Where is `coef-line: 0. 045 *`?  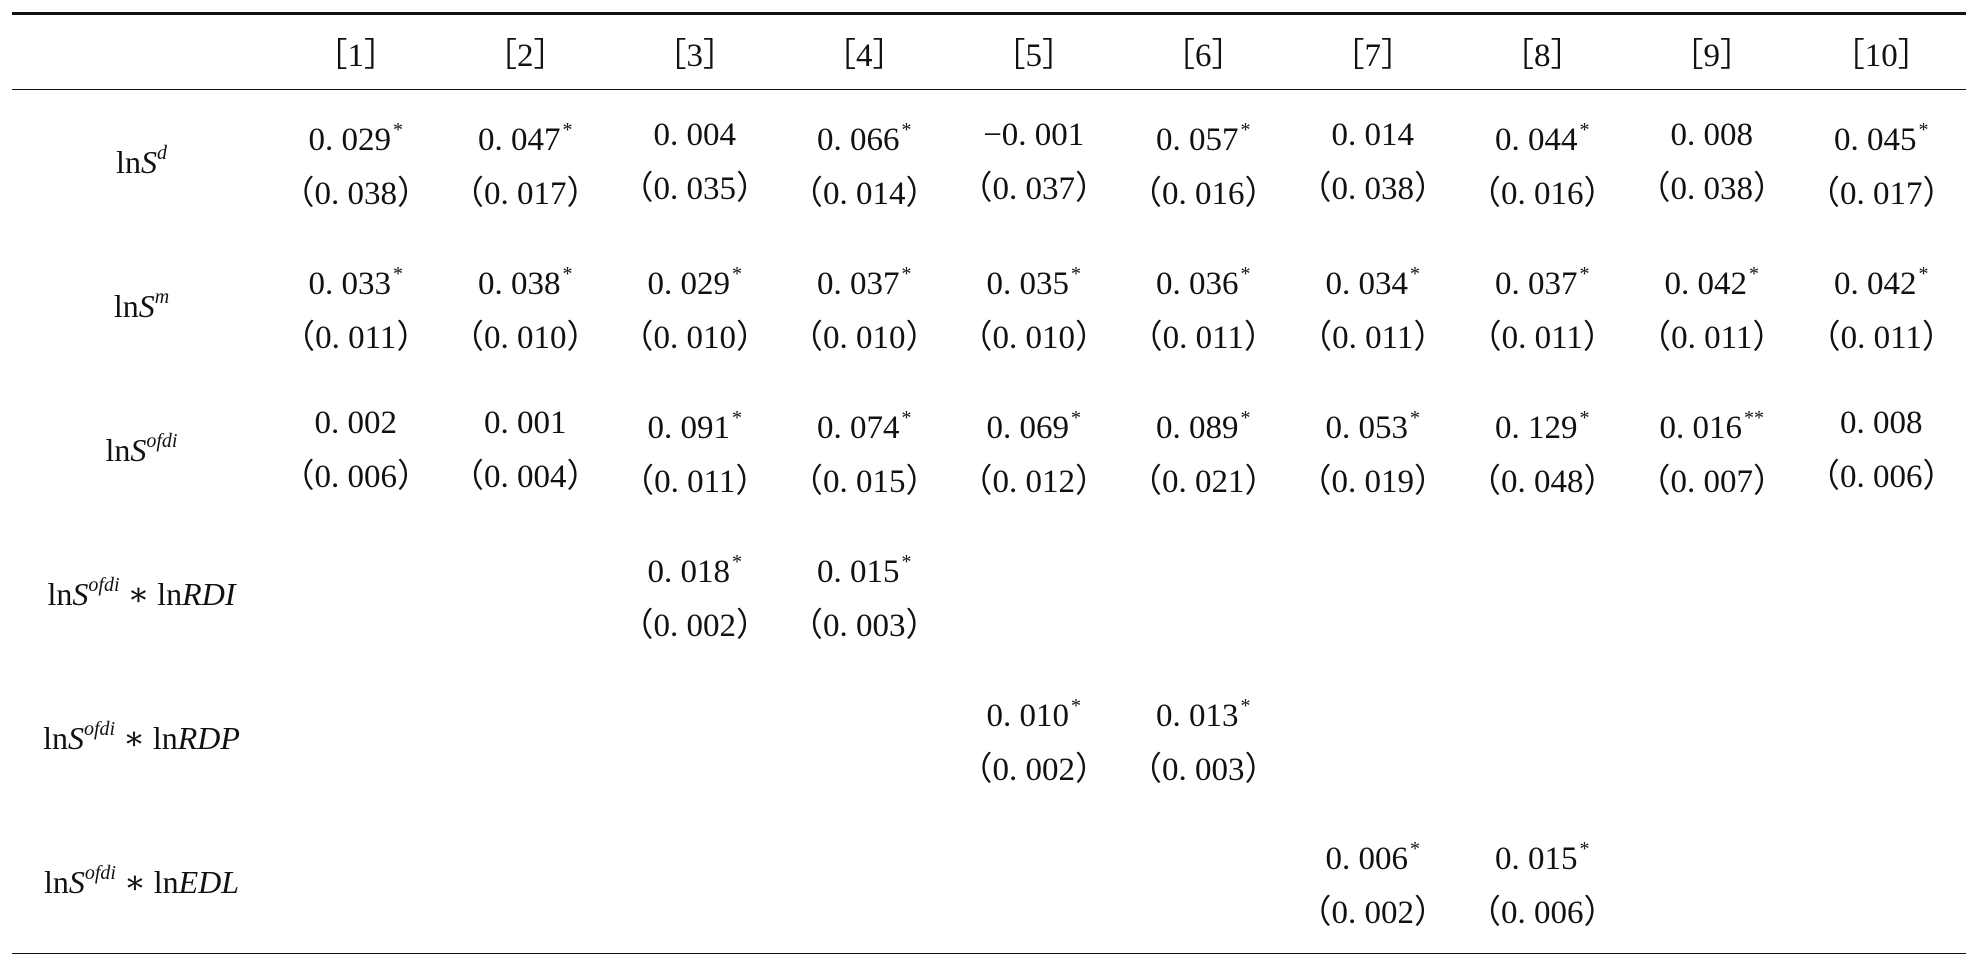
coef-line: 0. 045 * is located at coordinates (1882, 135).